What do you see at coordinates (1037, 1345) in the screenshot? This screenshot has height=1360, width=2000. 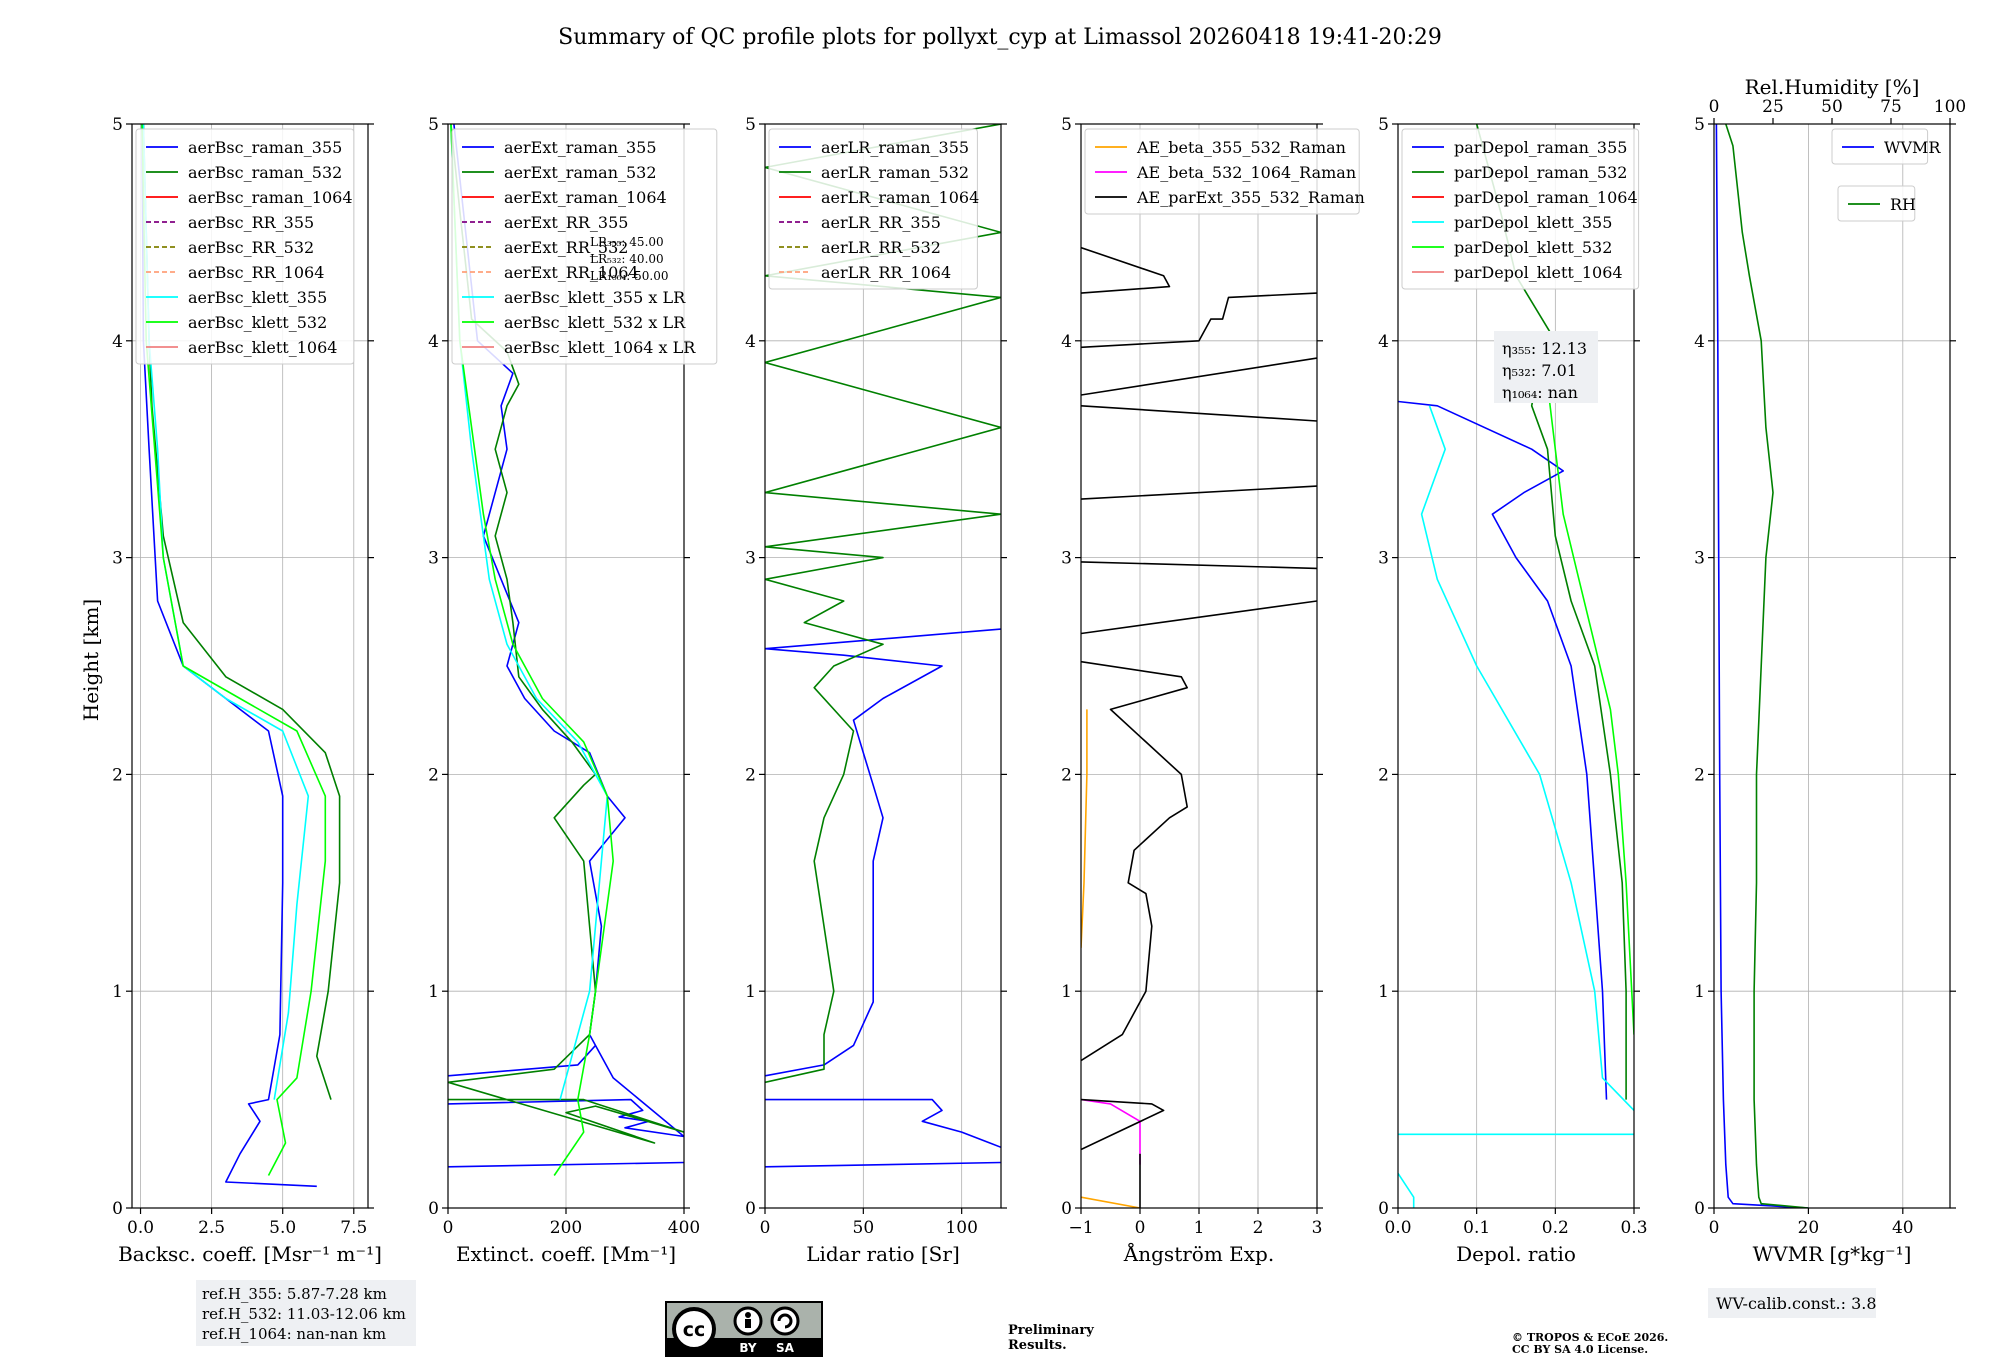 I see `preliminary-line-2: Results.` at bounding box center [1037, 1345].